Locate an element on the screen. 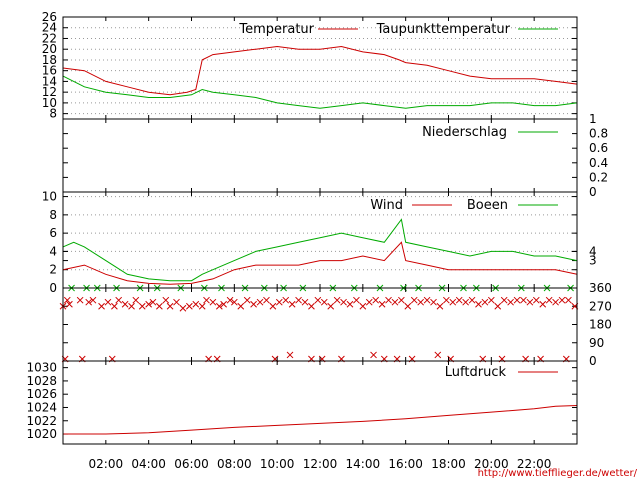 The height and width of the screenshot is (480, 640). x-tick-label: 04:00 is located at coordinates (148, 464).